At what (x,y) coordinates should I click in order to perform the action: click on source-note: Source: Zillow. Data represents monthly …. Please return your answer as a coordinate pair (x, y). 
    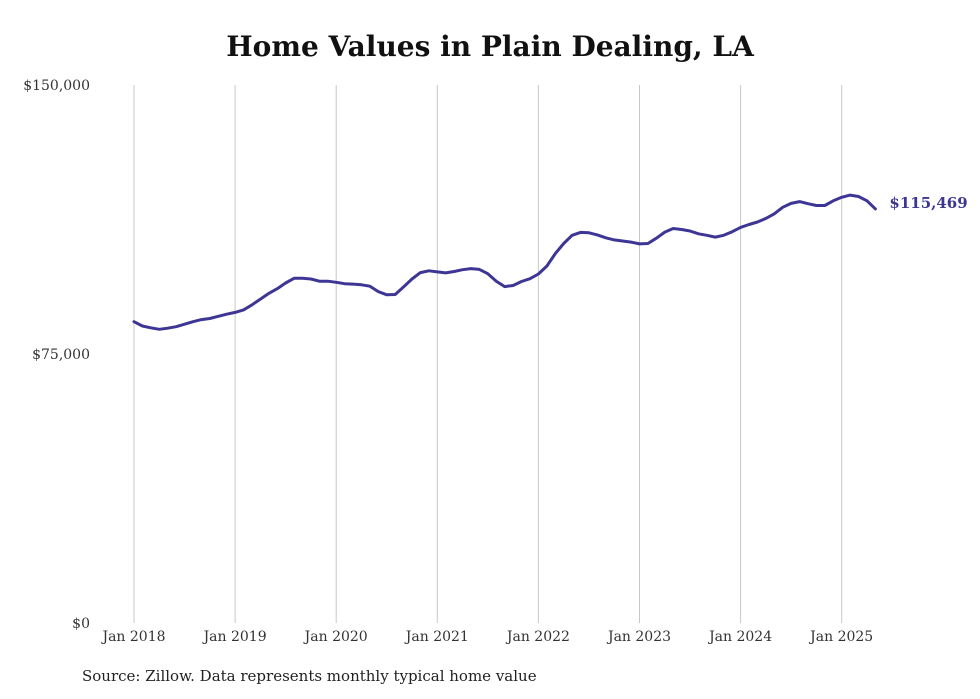
    Looking at the image, I should click on (309, 676).